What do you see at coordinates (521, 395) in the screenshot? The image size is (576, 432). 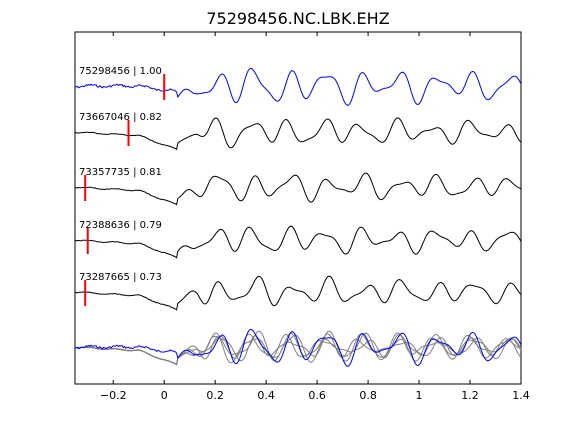 I see `x-tick-label: 1.4` at bounding box center [521, 395].